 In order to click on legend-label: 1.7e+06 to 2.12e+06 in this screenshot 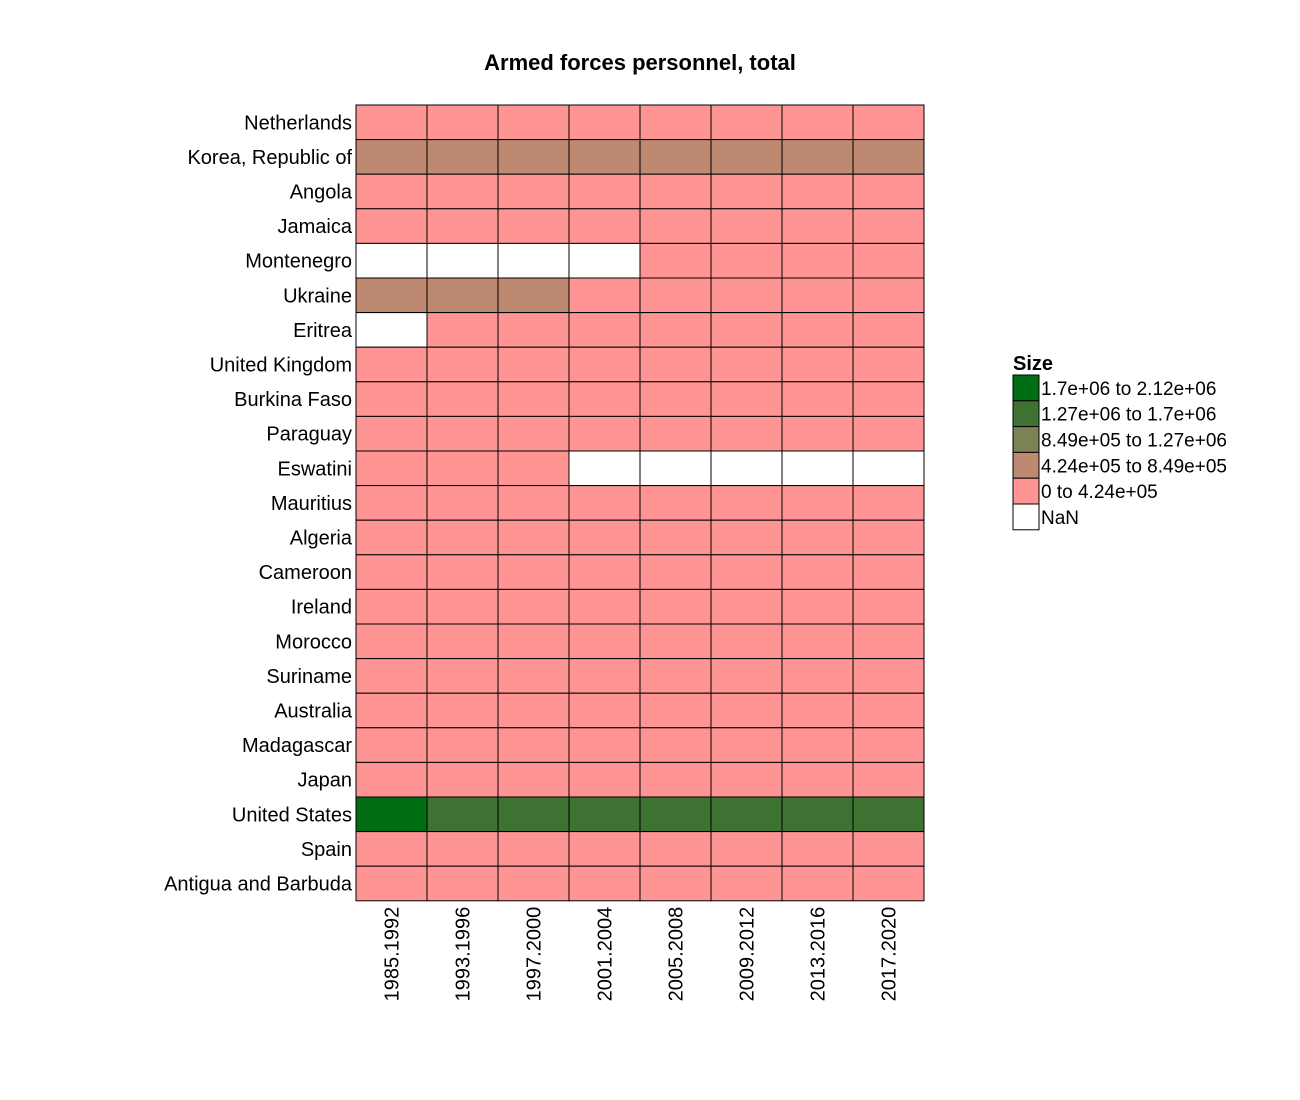, I will do `click(1128, 389)`.